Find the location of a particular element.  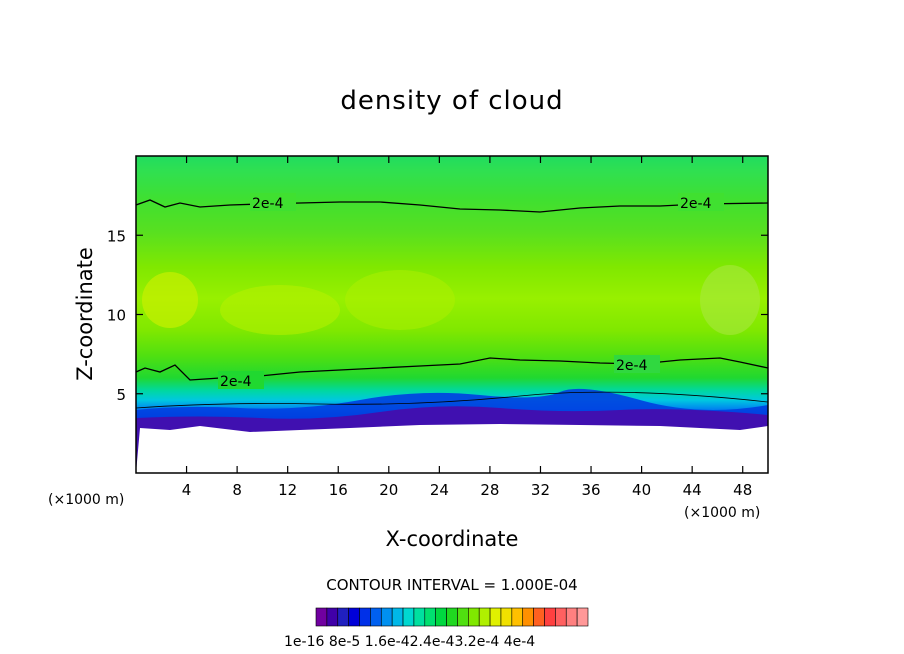

x-tick-label: 4 is located at coordinates (187, 490).